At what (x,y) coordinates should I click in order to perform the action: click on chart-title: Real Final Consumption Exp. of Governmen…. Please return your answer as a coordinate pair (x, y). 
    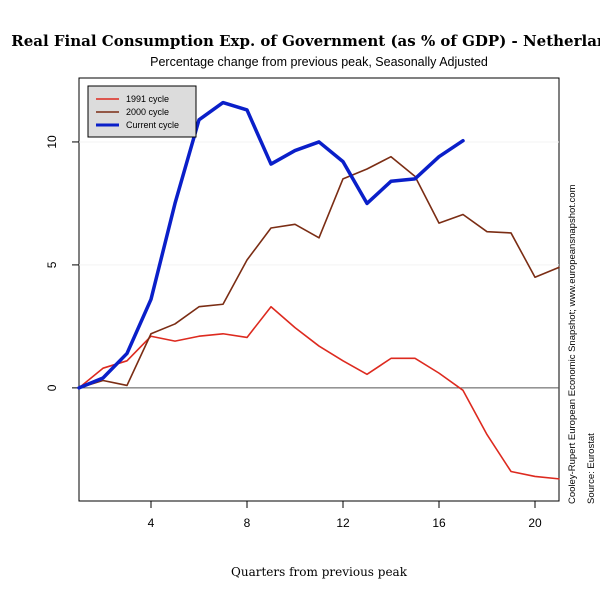
    Looking at the image, I should click on (305, 41).